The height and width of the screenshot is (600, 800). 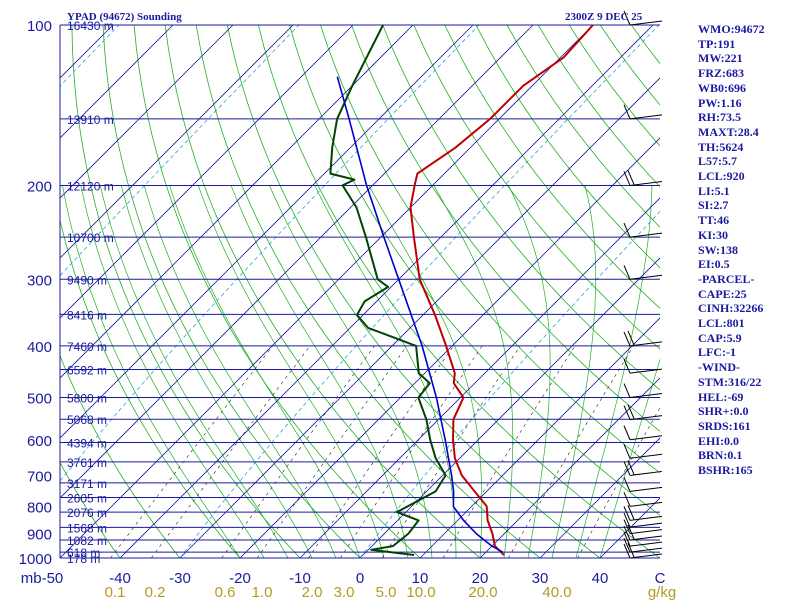 I want to click on index-line: SRDS:161, so click(x=724, y=425).